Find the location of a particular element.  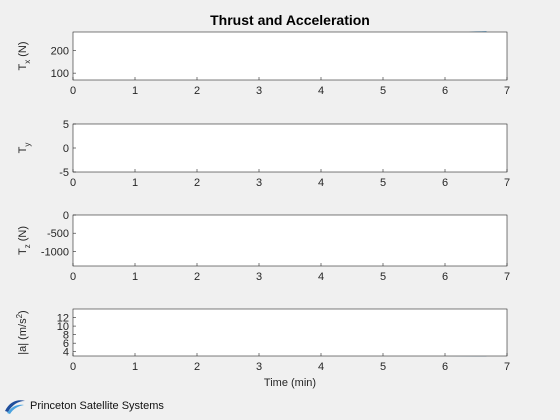

y-tick-label: -5 is located at coordinates (64, 173).